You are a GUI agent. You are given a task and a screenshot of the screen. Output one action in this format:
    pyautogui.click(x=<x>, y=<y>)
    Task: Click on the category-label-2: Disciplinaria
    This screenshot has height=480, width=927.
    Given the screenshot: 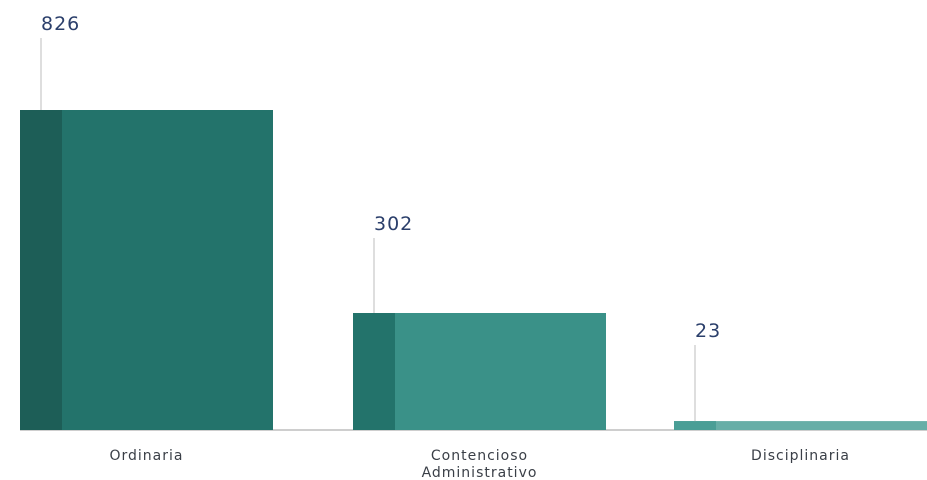 What is the action you would take?
    pyautogui.click(x=800, y=456)
    